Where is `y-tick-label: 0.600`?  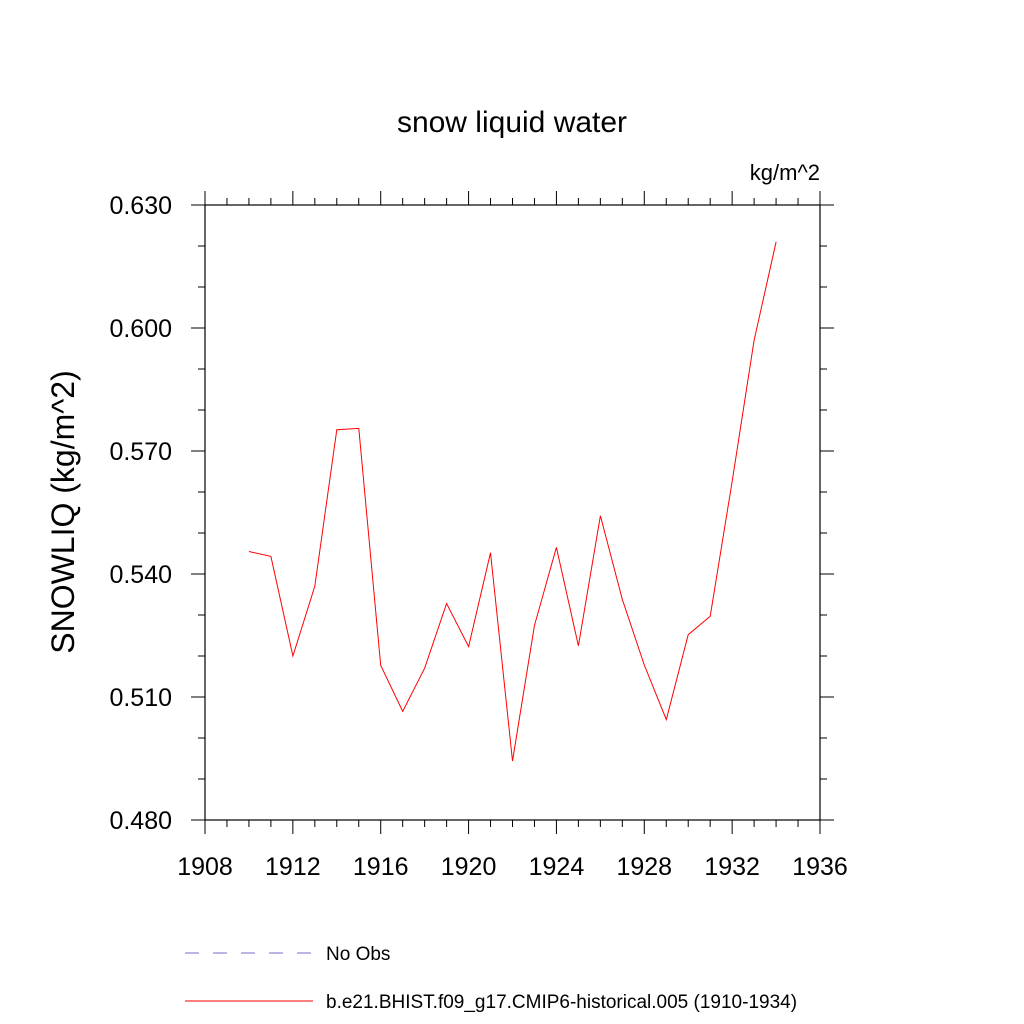 y-tick-label: 0.600 is located at coordinates (140, 329).